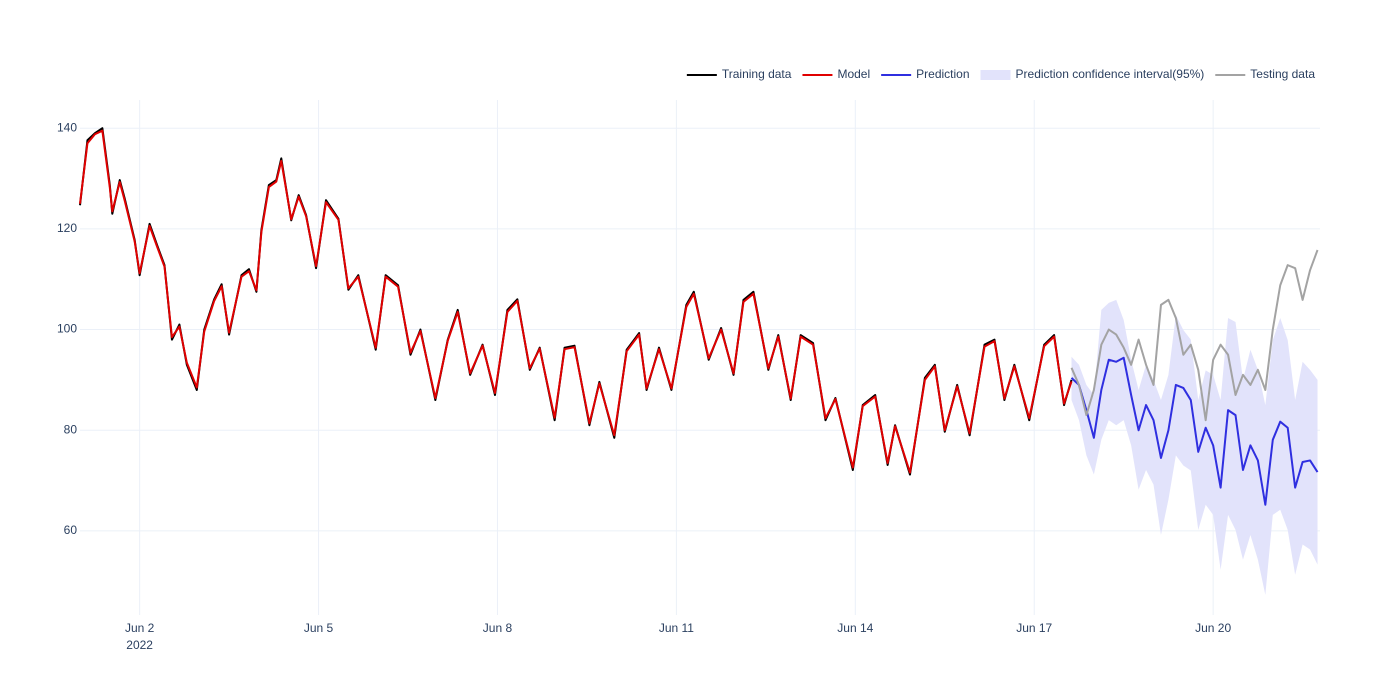 This screenshot has height=700, width=1400. What do you see at coordinates (498, 628) in the screenshot?
I see `x-tick-label: Jun 8` at bounding box center [498, 628].